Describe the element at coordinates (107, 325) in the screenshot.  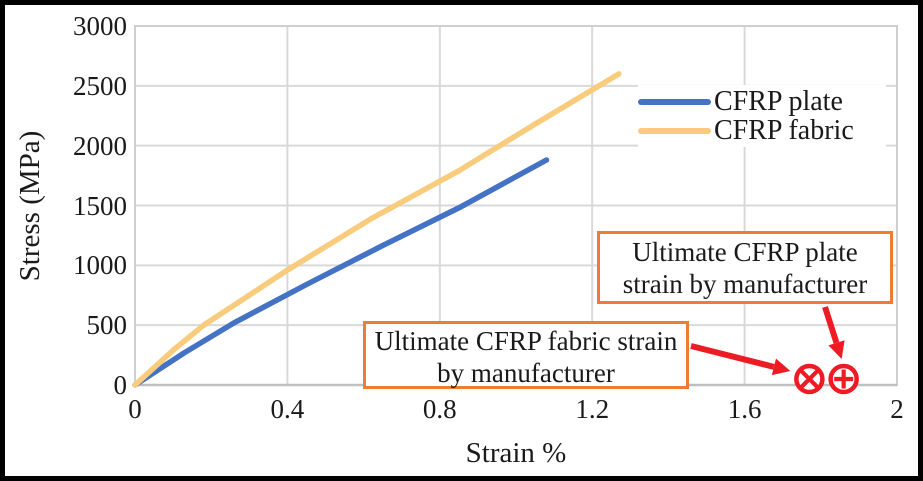
I see `y-tick-label: 500` at that location.